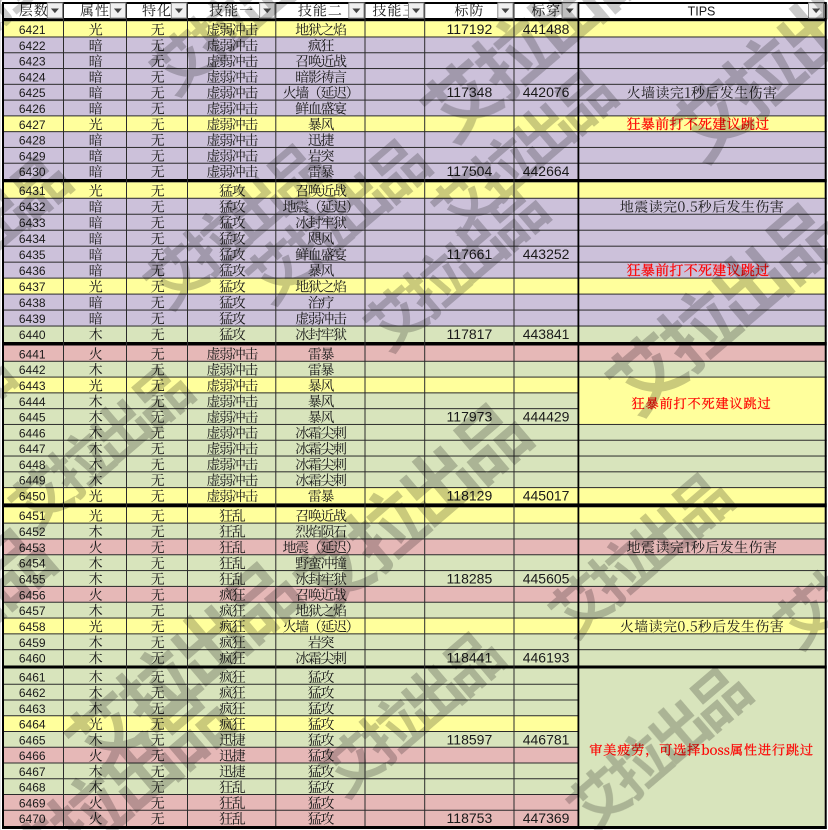  What do you see at coordinates (32, 449) in the screenshot?
I see `svg-text: 6447` at bounding box center [32, 449].